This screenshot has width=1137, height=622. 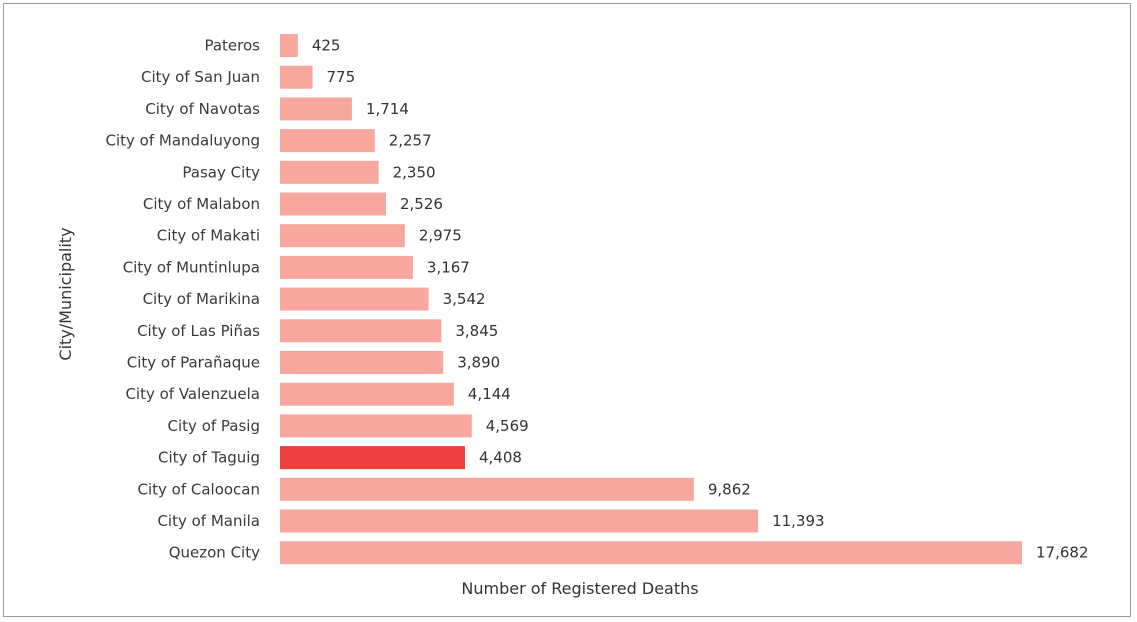 I want to click on category-label: City of Malabon, so click(x=201, y=204).